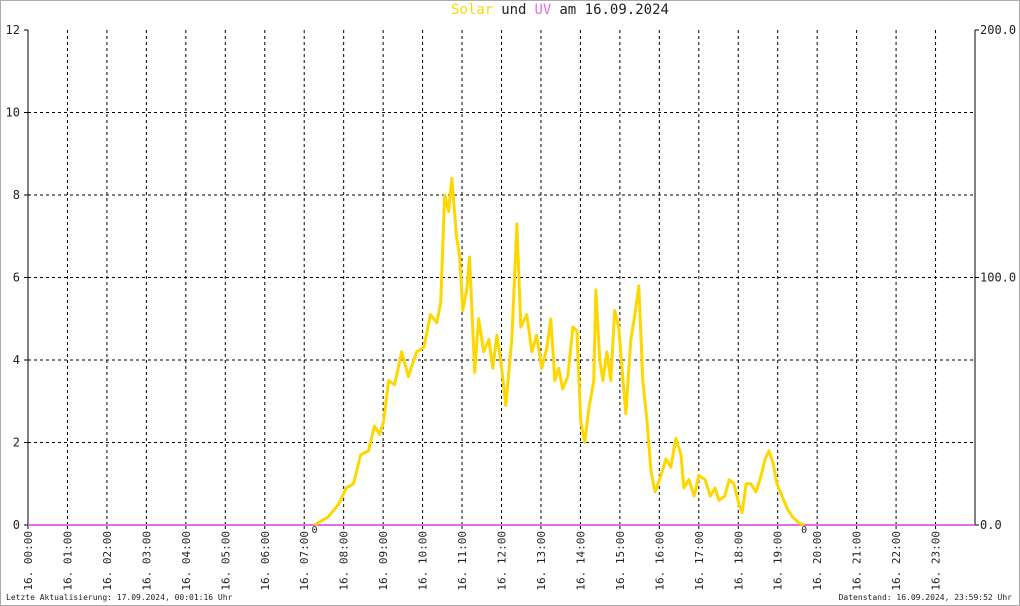 This screenshot has width=1020, height=606. What do you see at coordinates (541, 561) in the screenshot?
I see `x-tick-label: 16. 13:00` at bounding box center [541, 561].